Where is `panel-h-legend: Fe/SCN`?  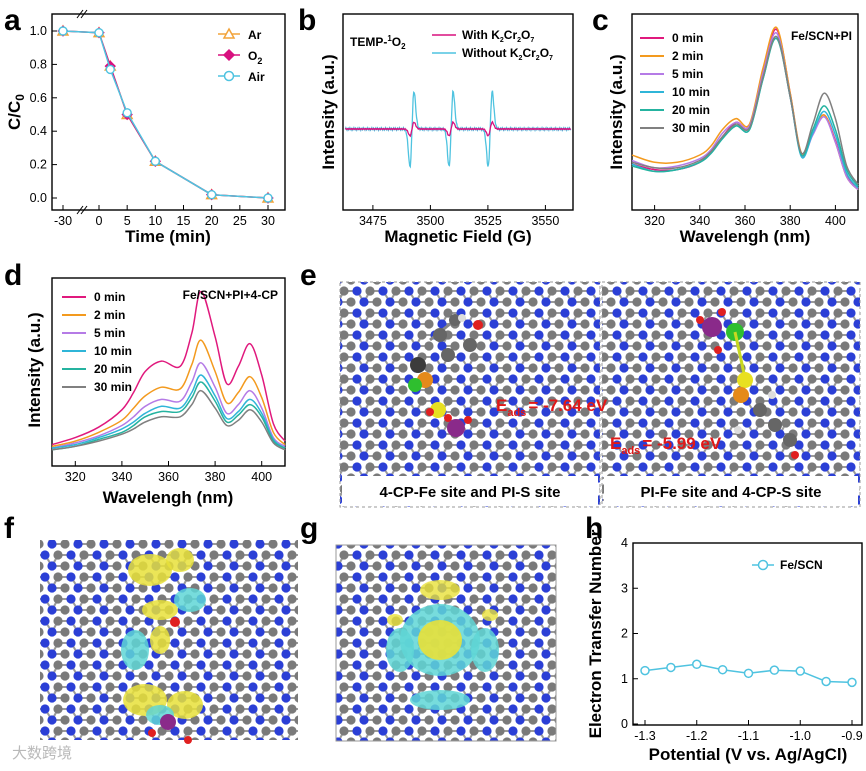 panel-h-legend: Fe/SCN is located at coordinates (787, 565).